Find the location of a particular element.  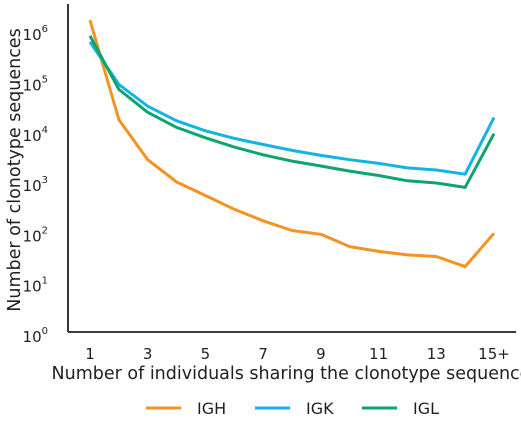

y-tick-label: 10⁴ is located at coordinates (35, 135).